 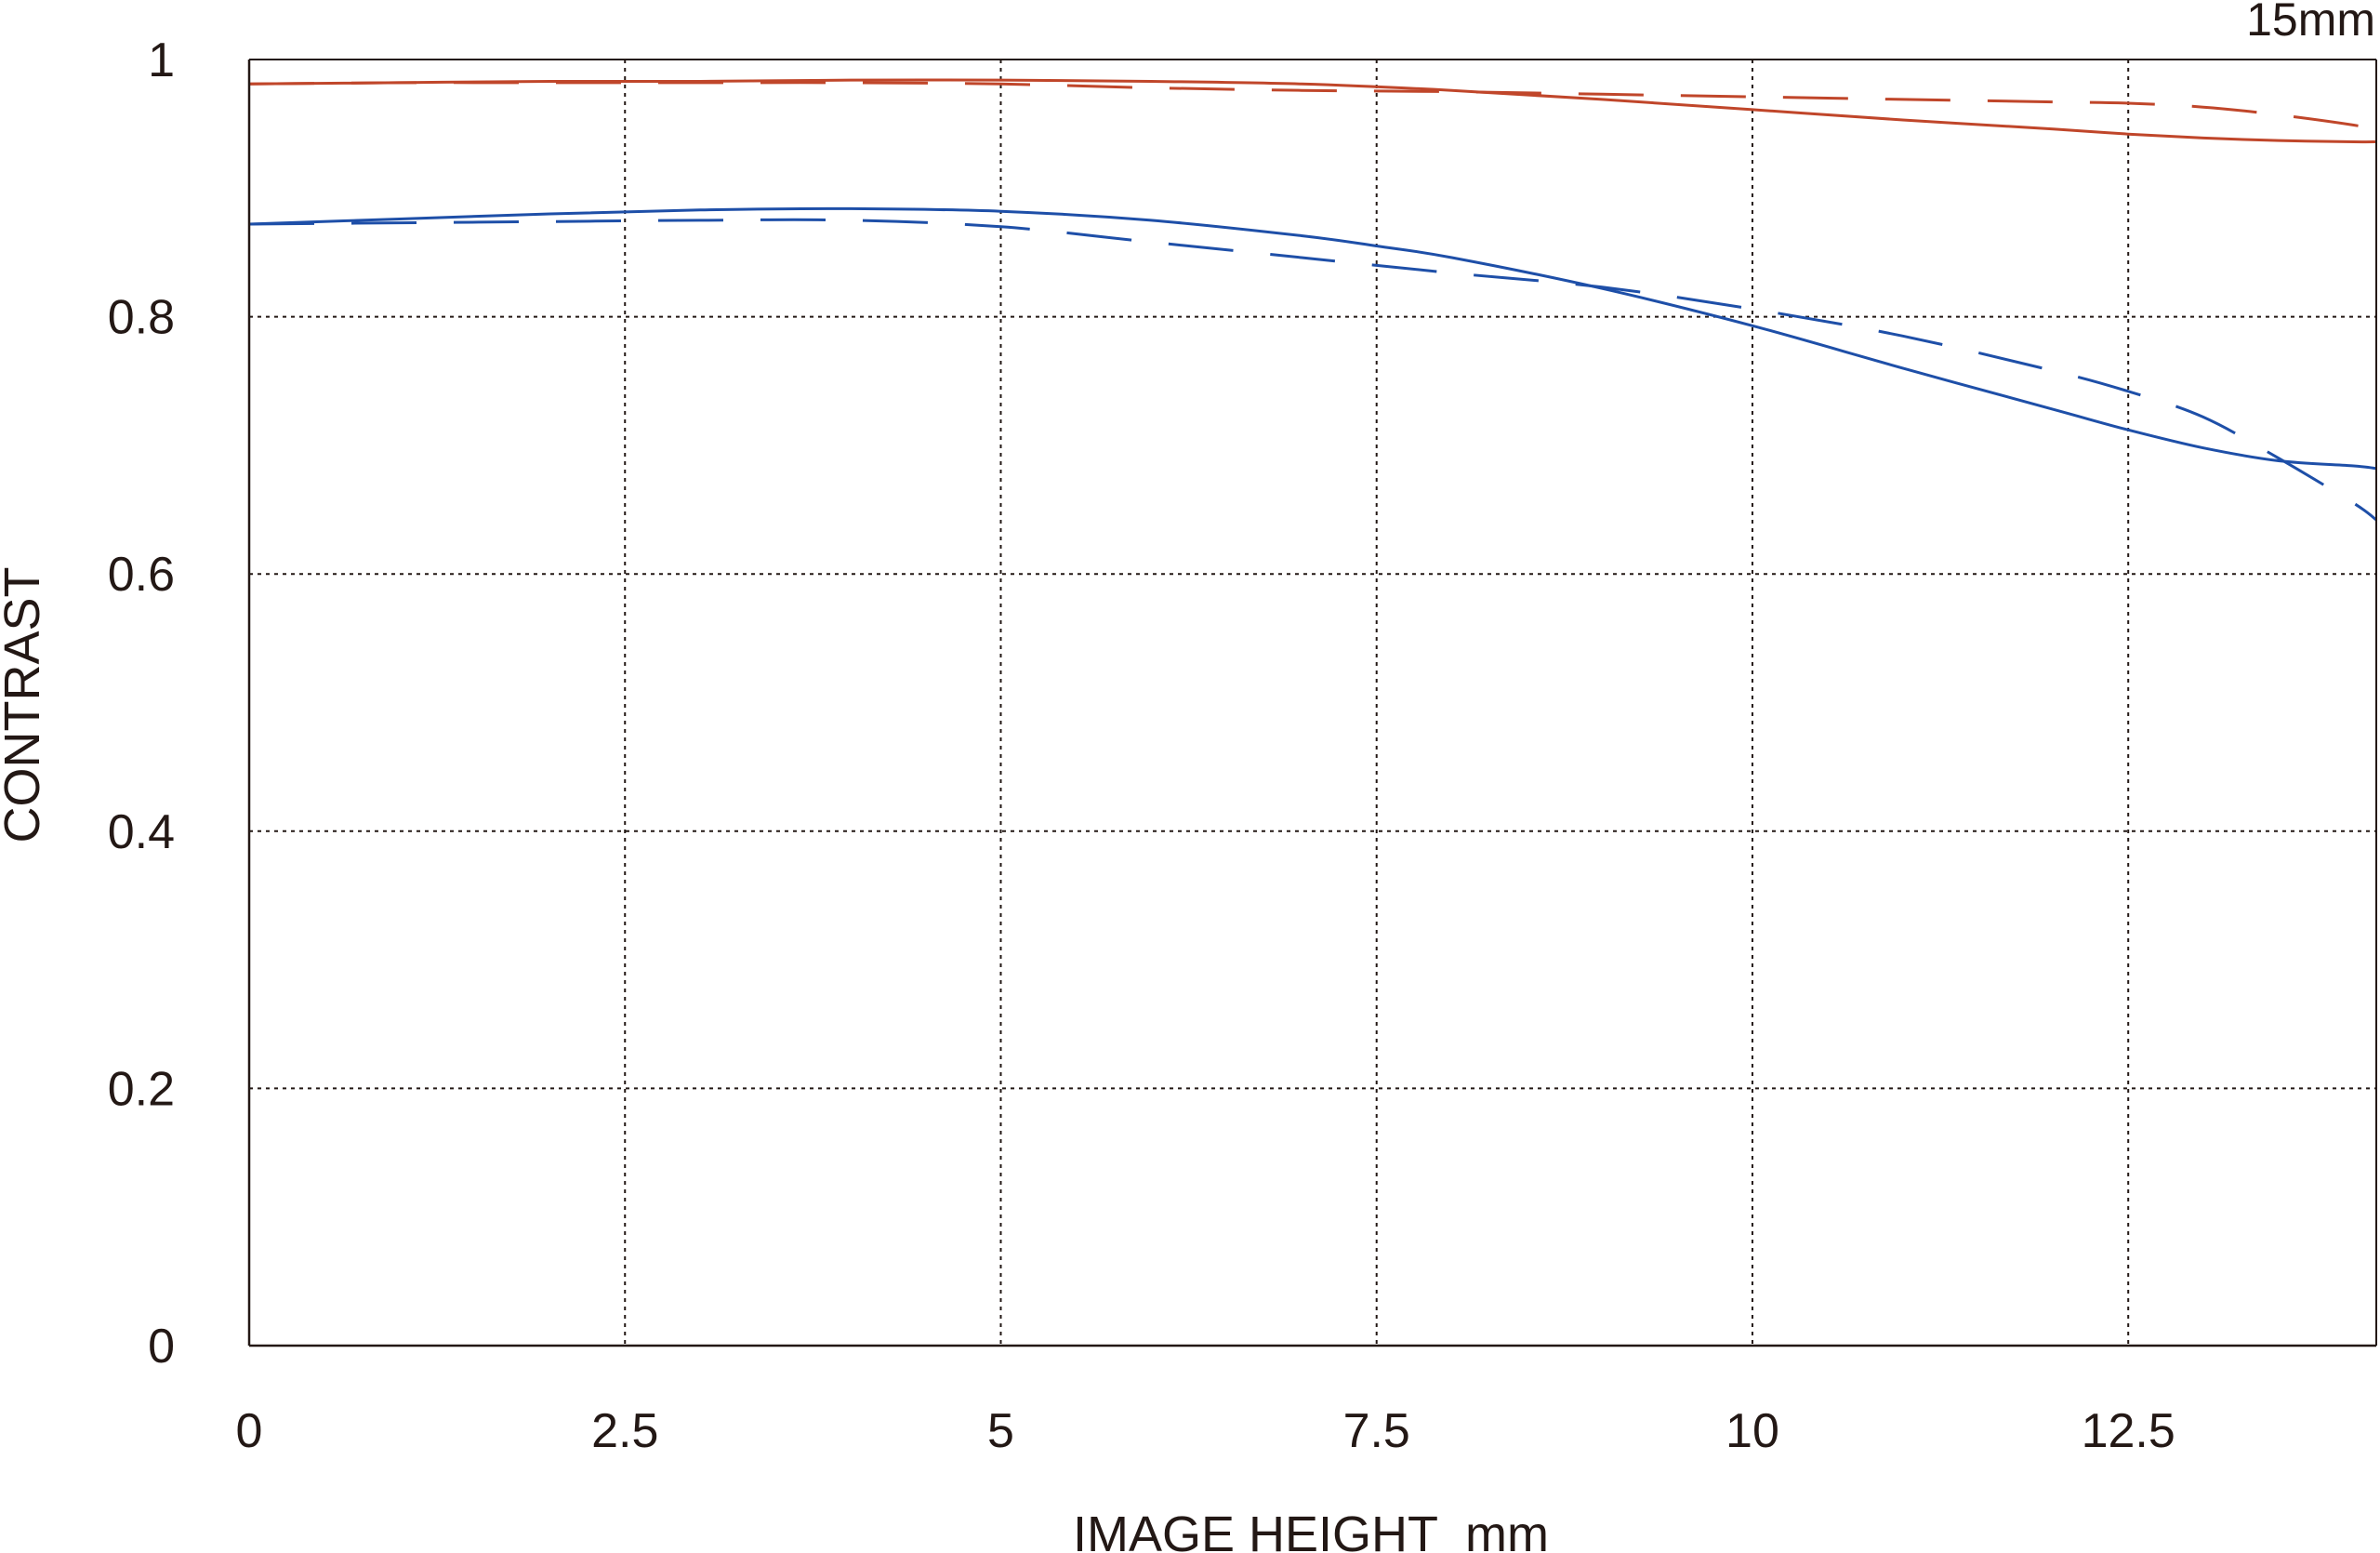 I want to click on y-tick-label: 0, so click(x=161, y=1347).